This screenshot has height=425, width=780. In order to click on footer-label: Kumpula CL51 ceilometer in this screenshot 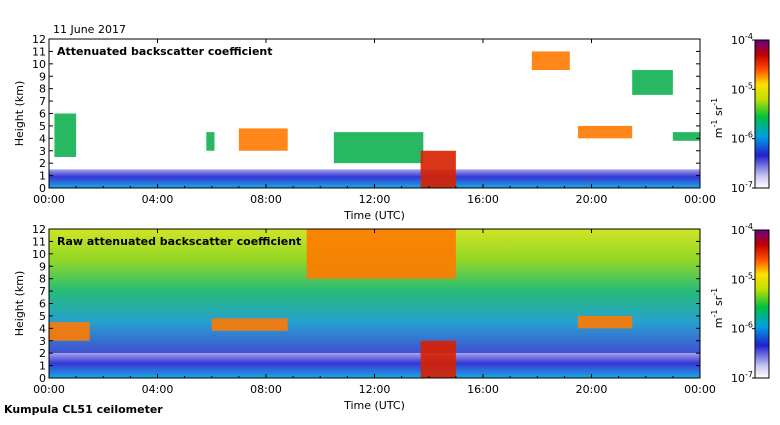, I will do `click(83, 409)`.